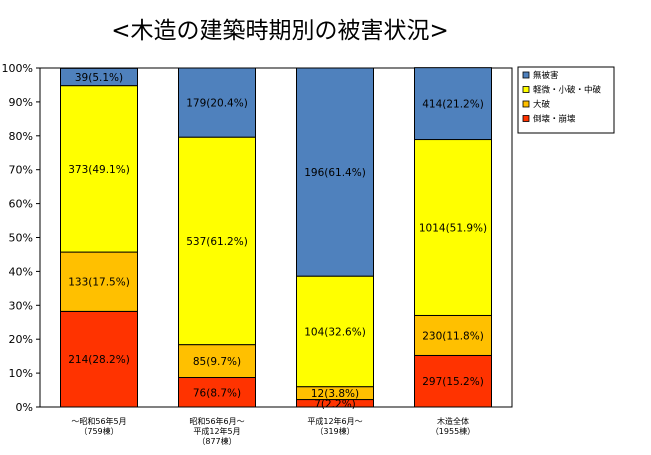 The image size is (651, 455). Describe the element at coordinates (546, 75) in the screenshot. I see `legend-label: 無被害` at that location.